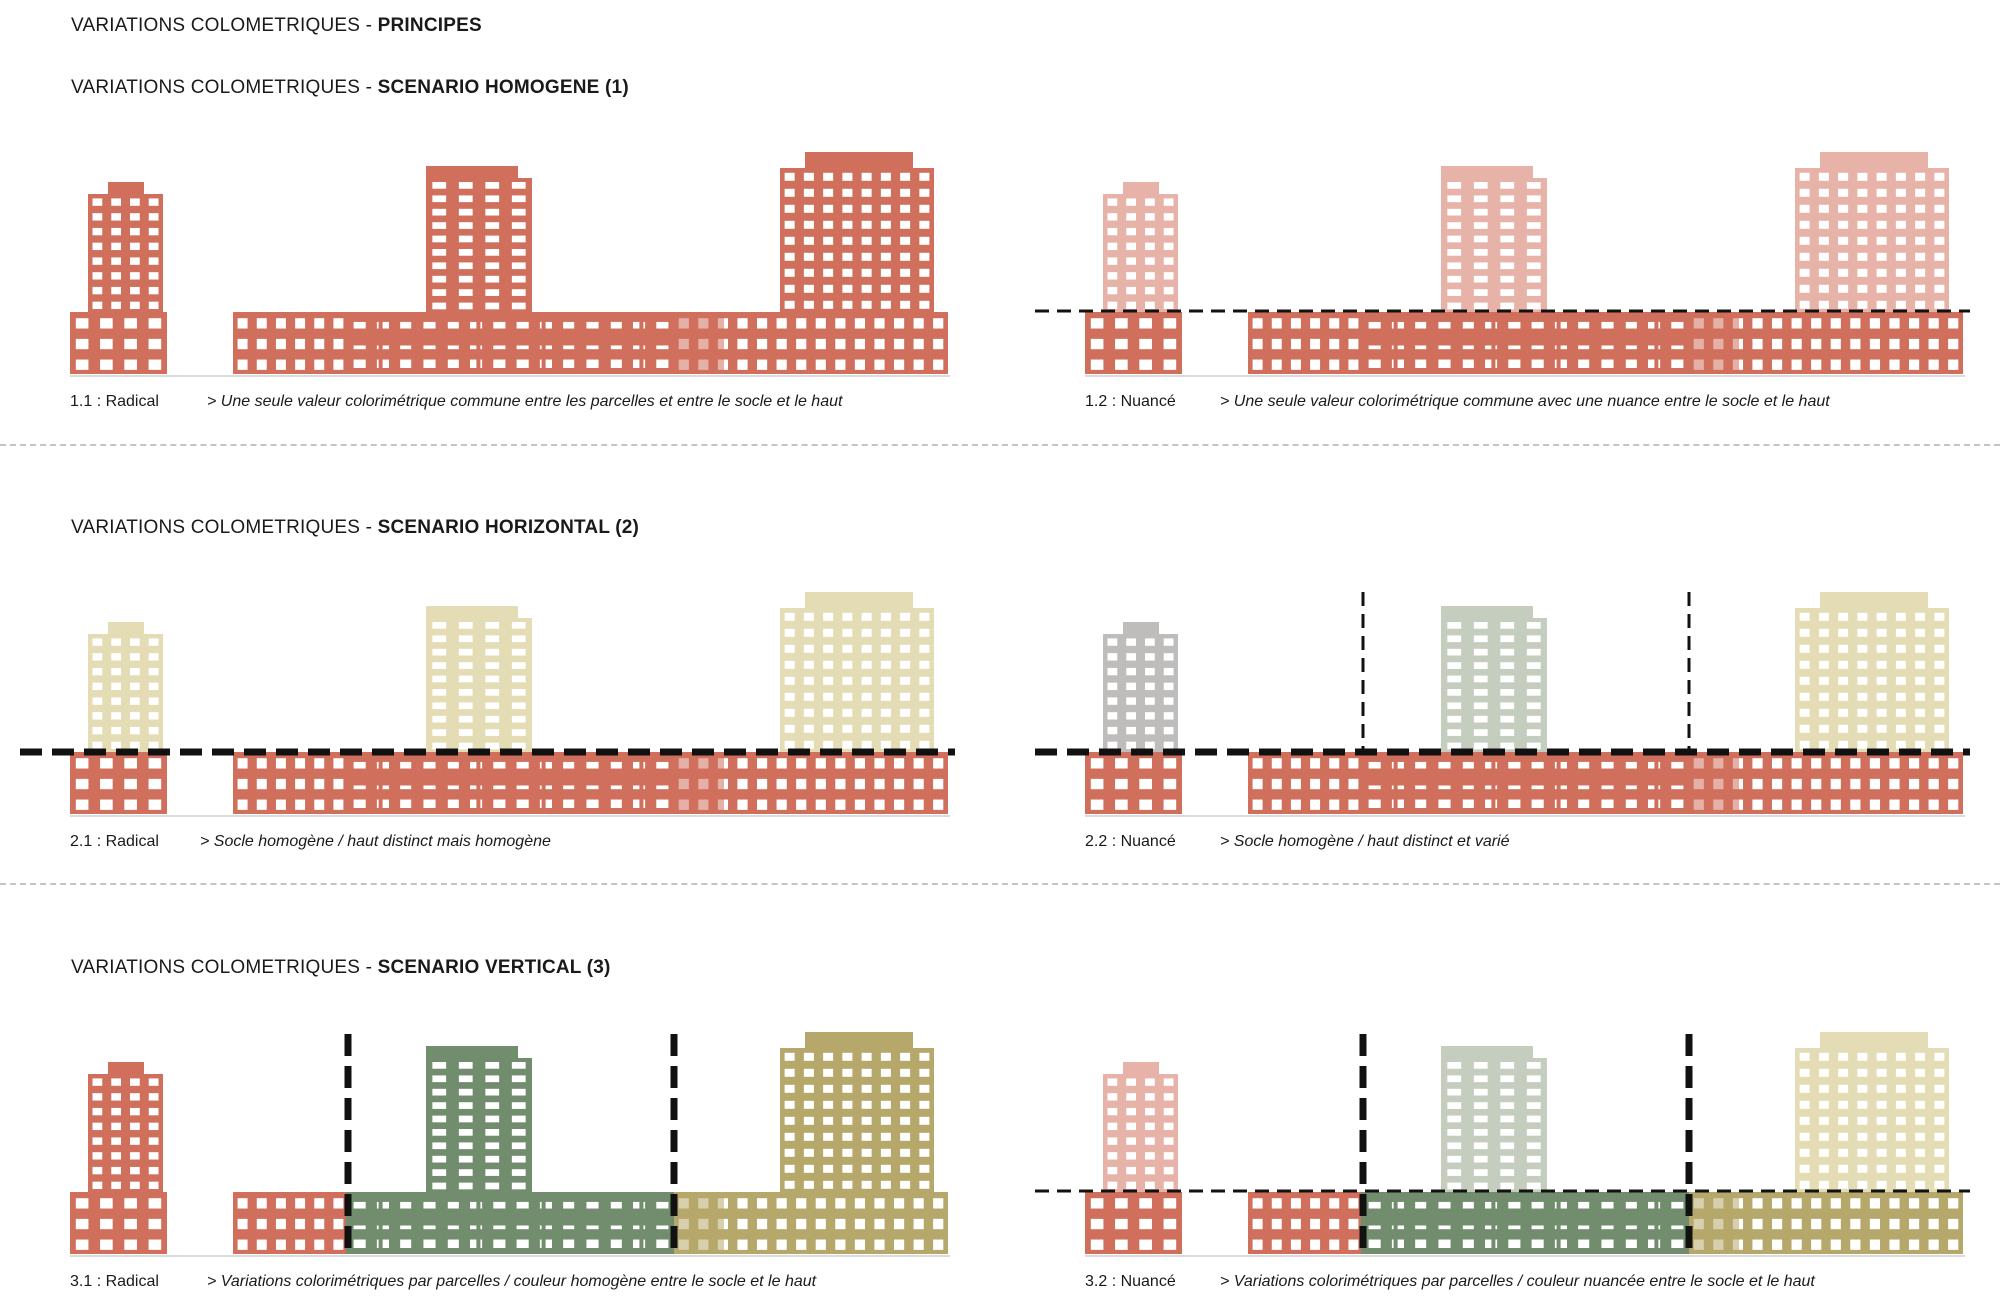 Image resolution: width=2000 pixels, height=1308 pixels. Describe the element at coordinates (857, 240) in the screenshot. I see `tower-3-top` at that location.